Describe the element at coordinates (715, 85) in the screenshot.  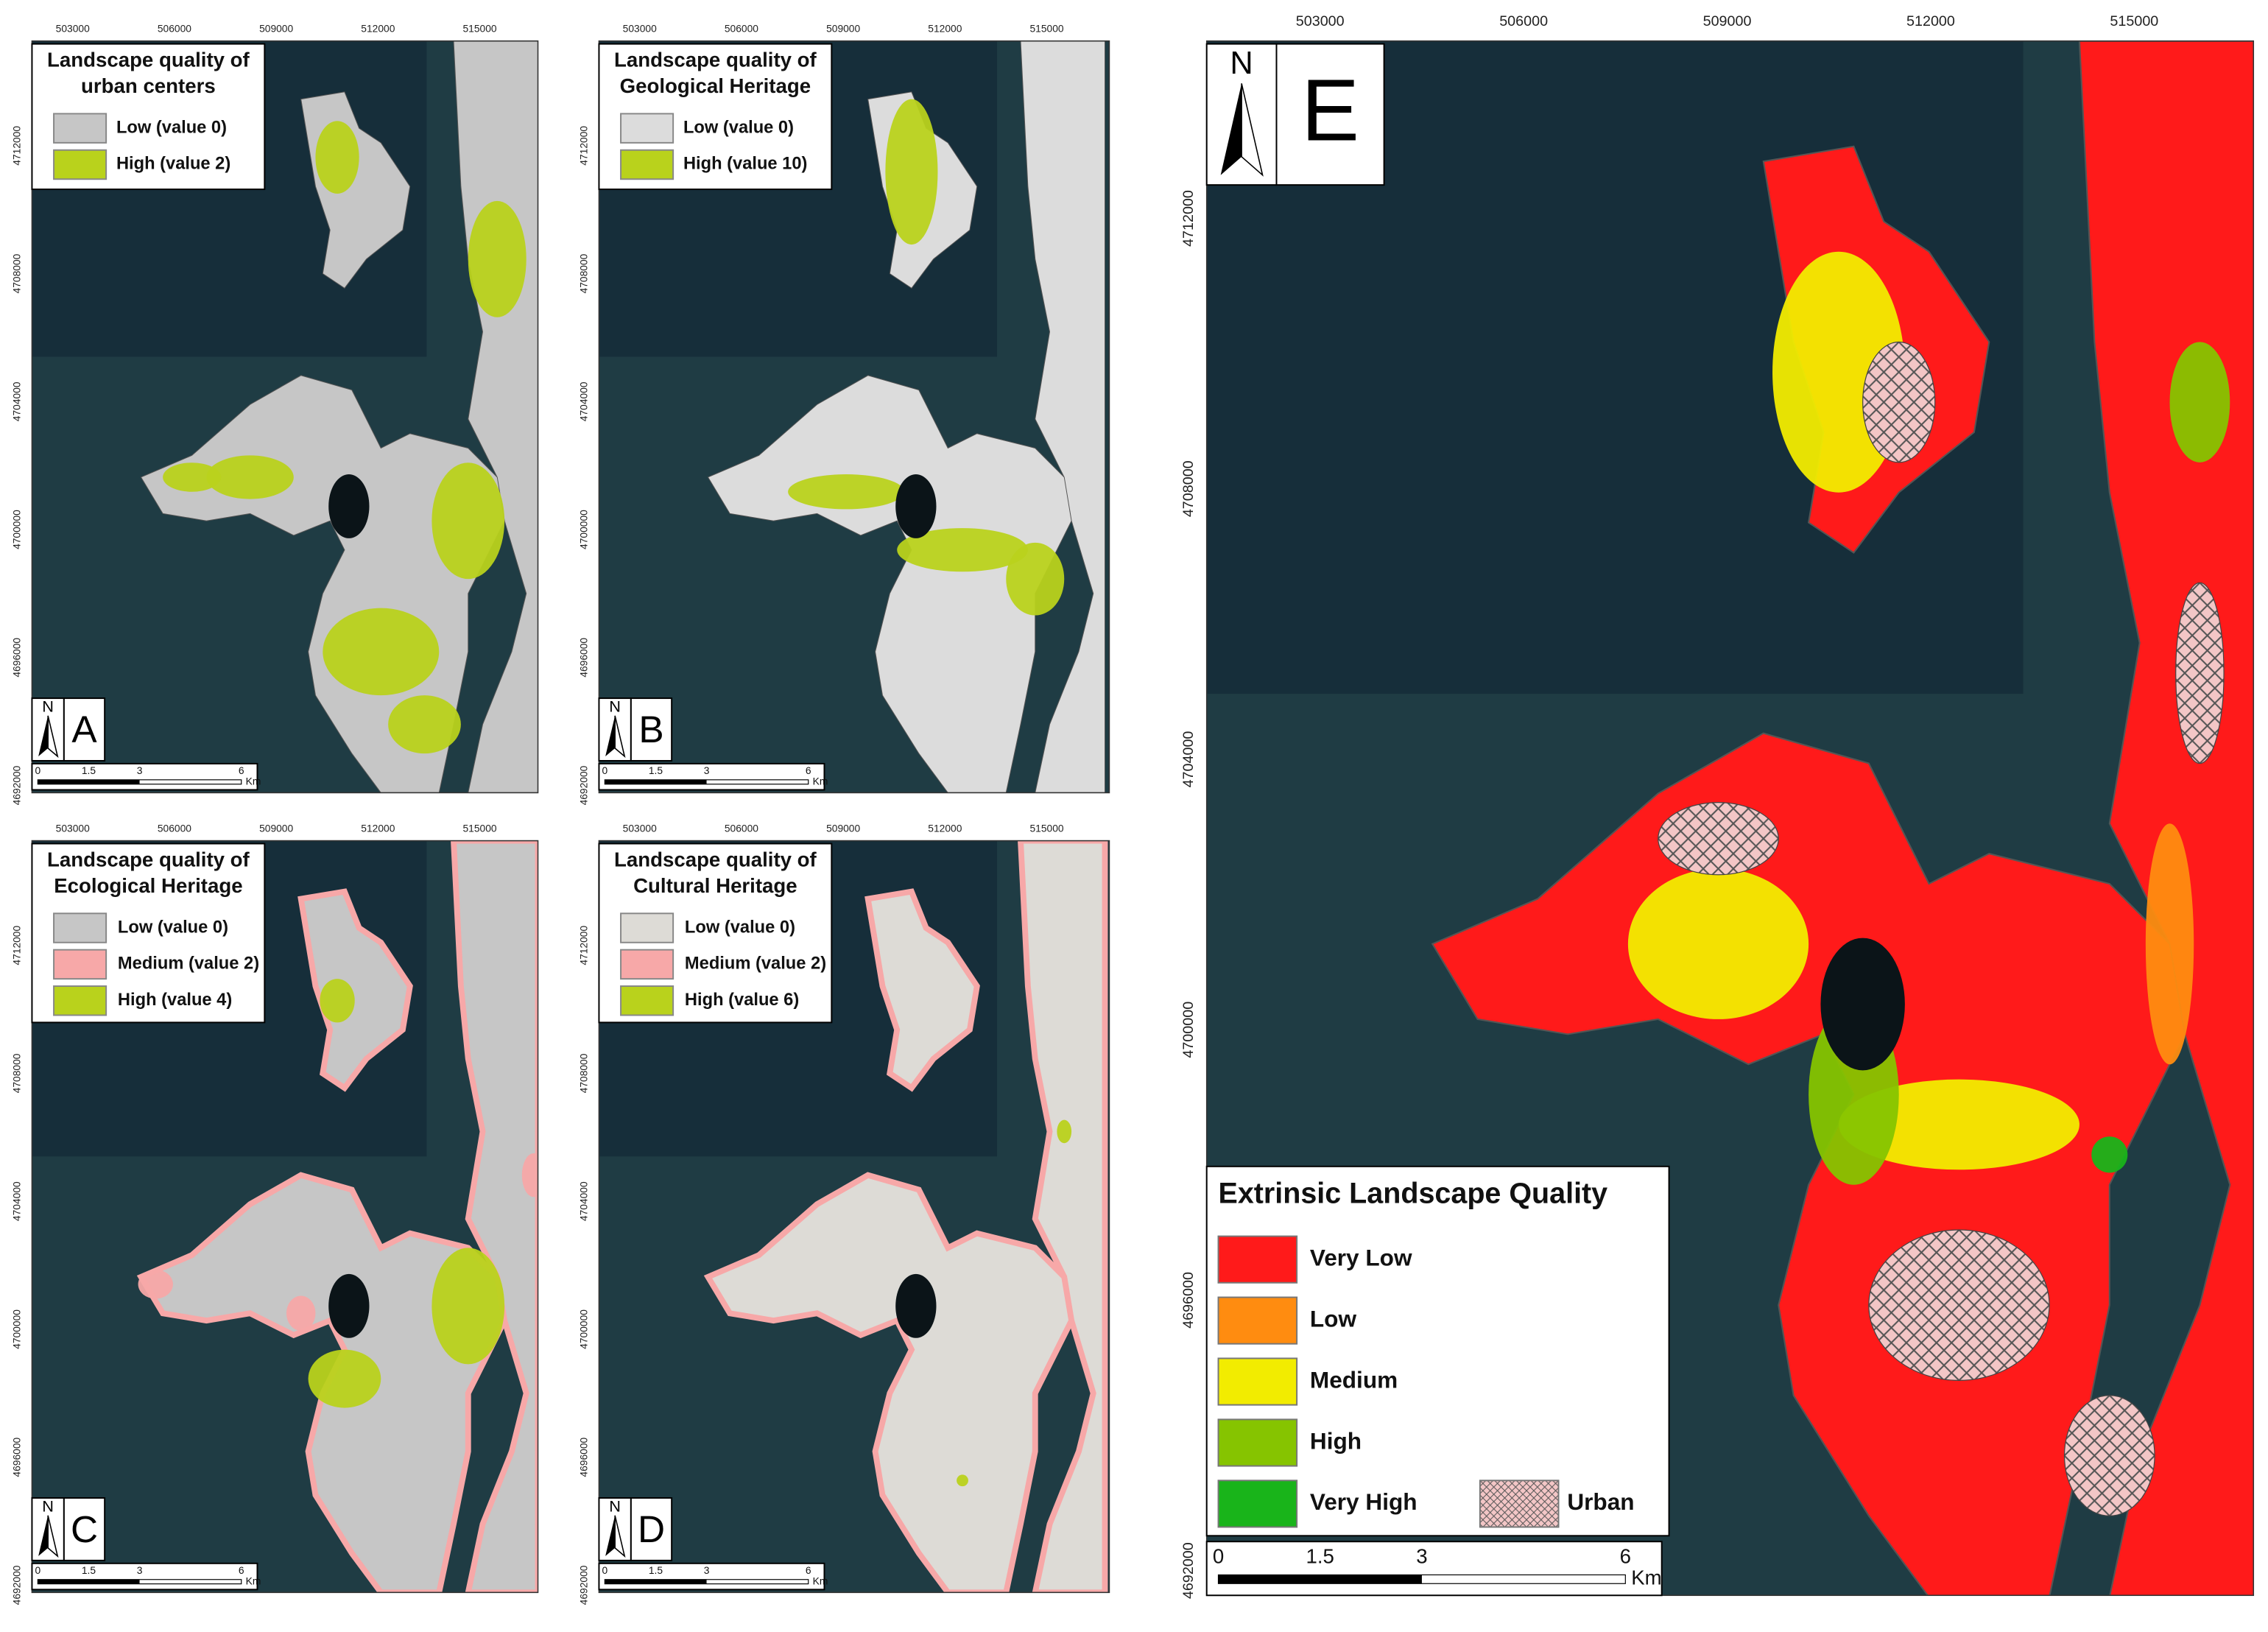
I see `legend-title: Geological Heritage` at that location.